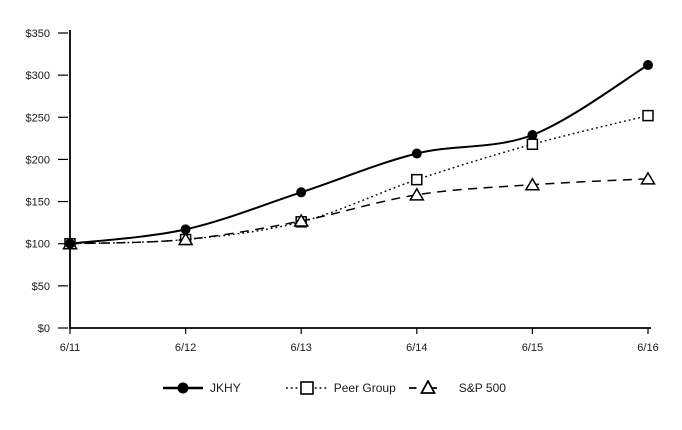 The width and height of the screenshot is (682, 430). I want to click on x-tick-label: 6/11, so click(70, 348).